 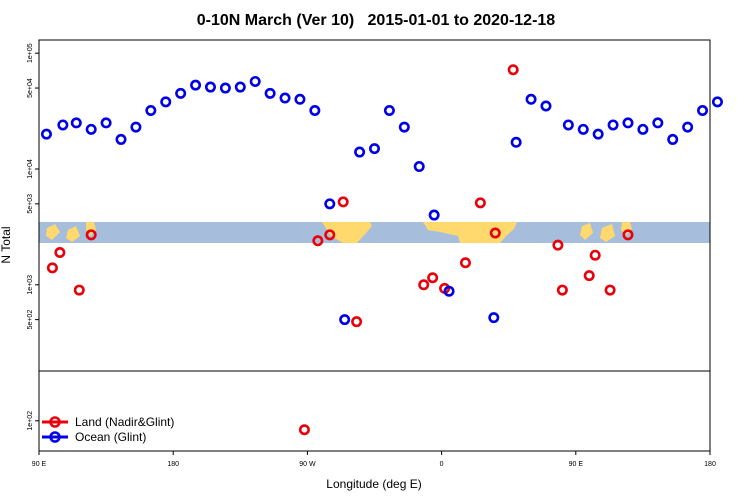 What do you see at coordinates (347, 232) in the screenshot?
I see `land-south-america` at bounding box center [347, 232].